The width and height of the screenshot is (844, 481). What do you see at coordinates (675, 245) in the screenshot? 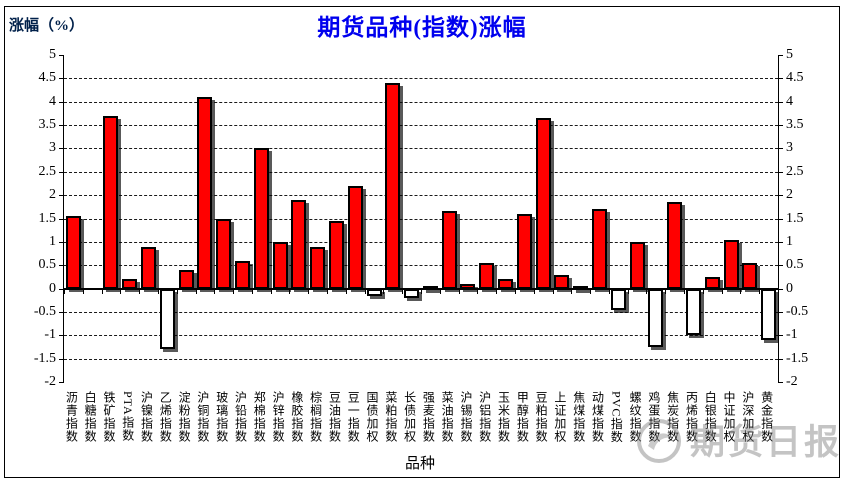
I see `bar-焦炭指数` at bounding box center [675, 245].